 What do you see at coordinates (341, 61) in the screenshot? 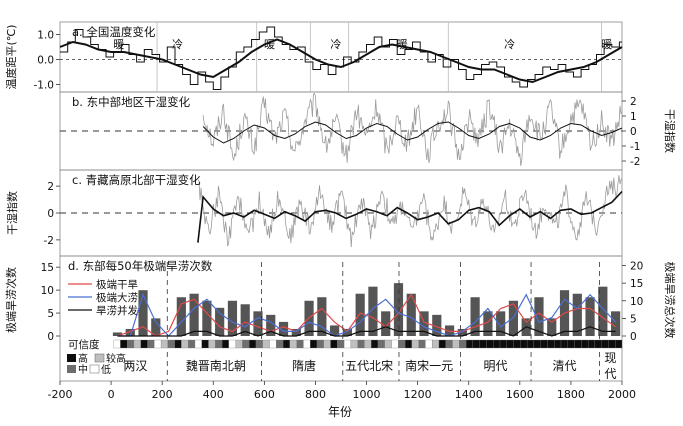
I see `temperature-smooth-series` at bounding box center [341, 61].